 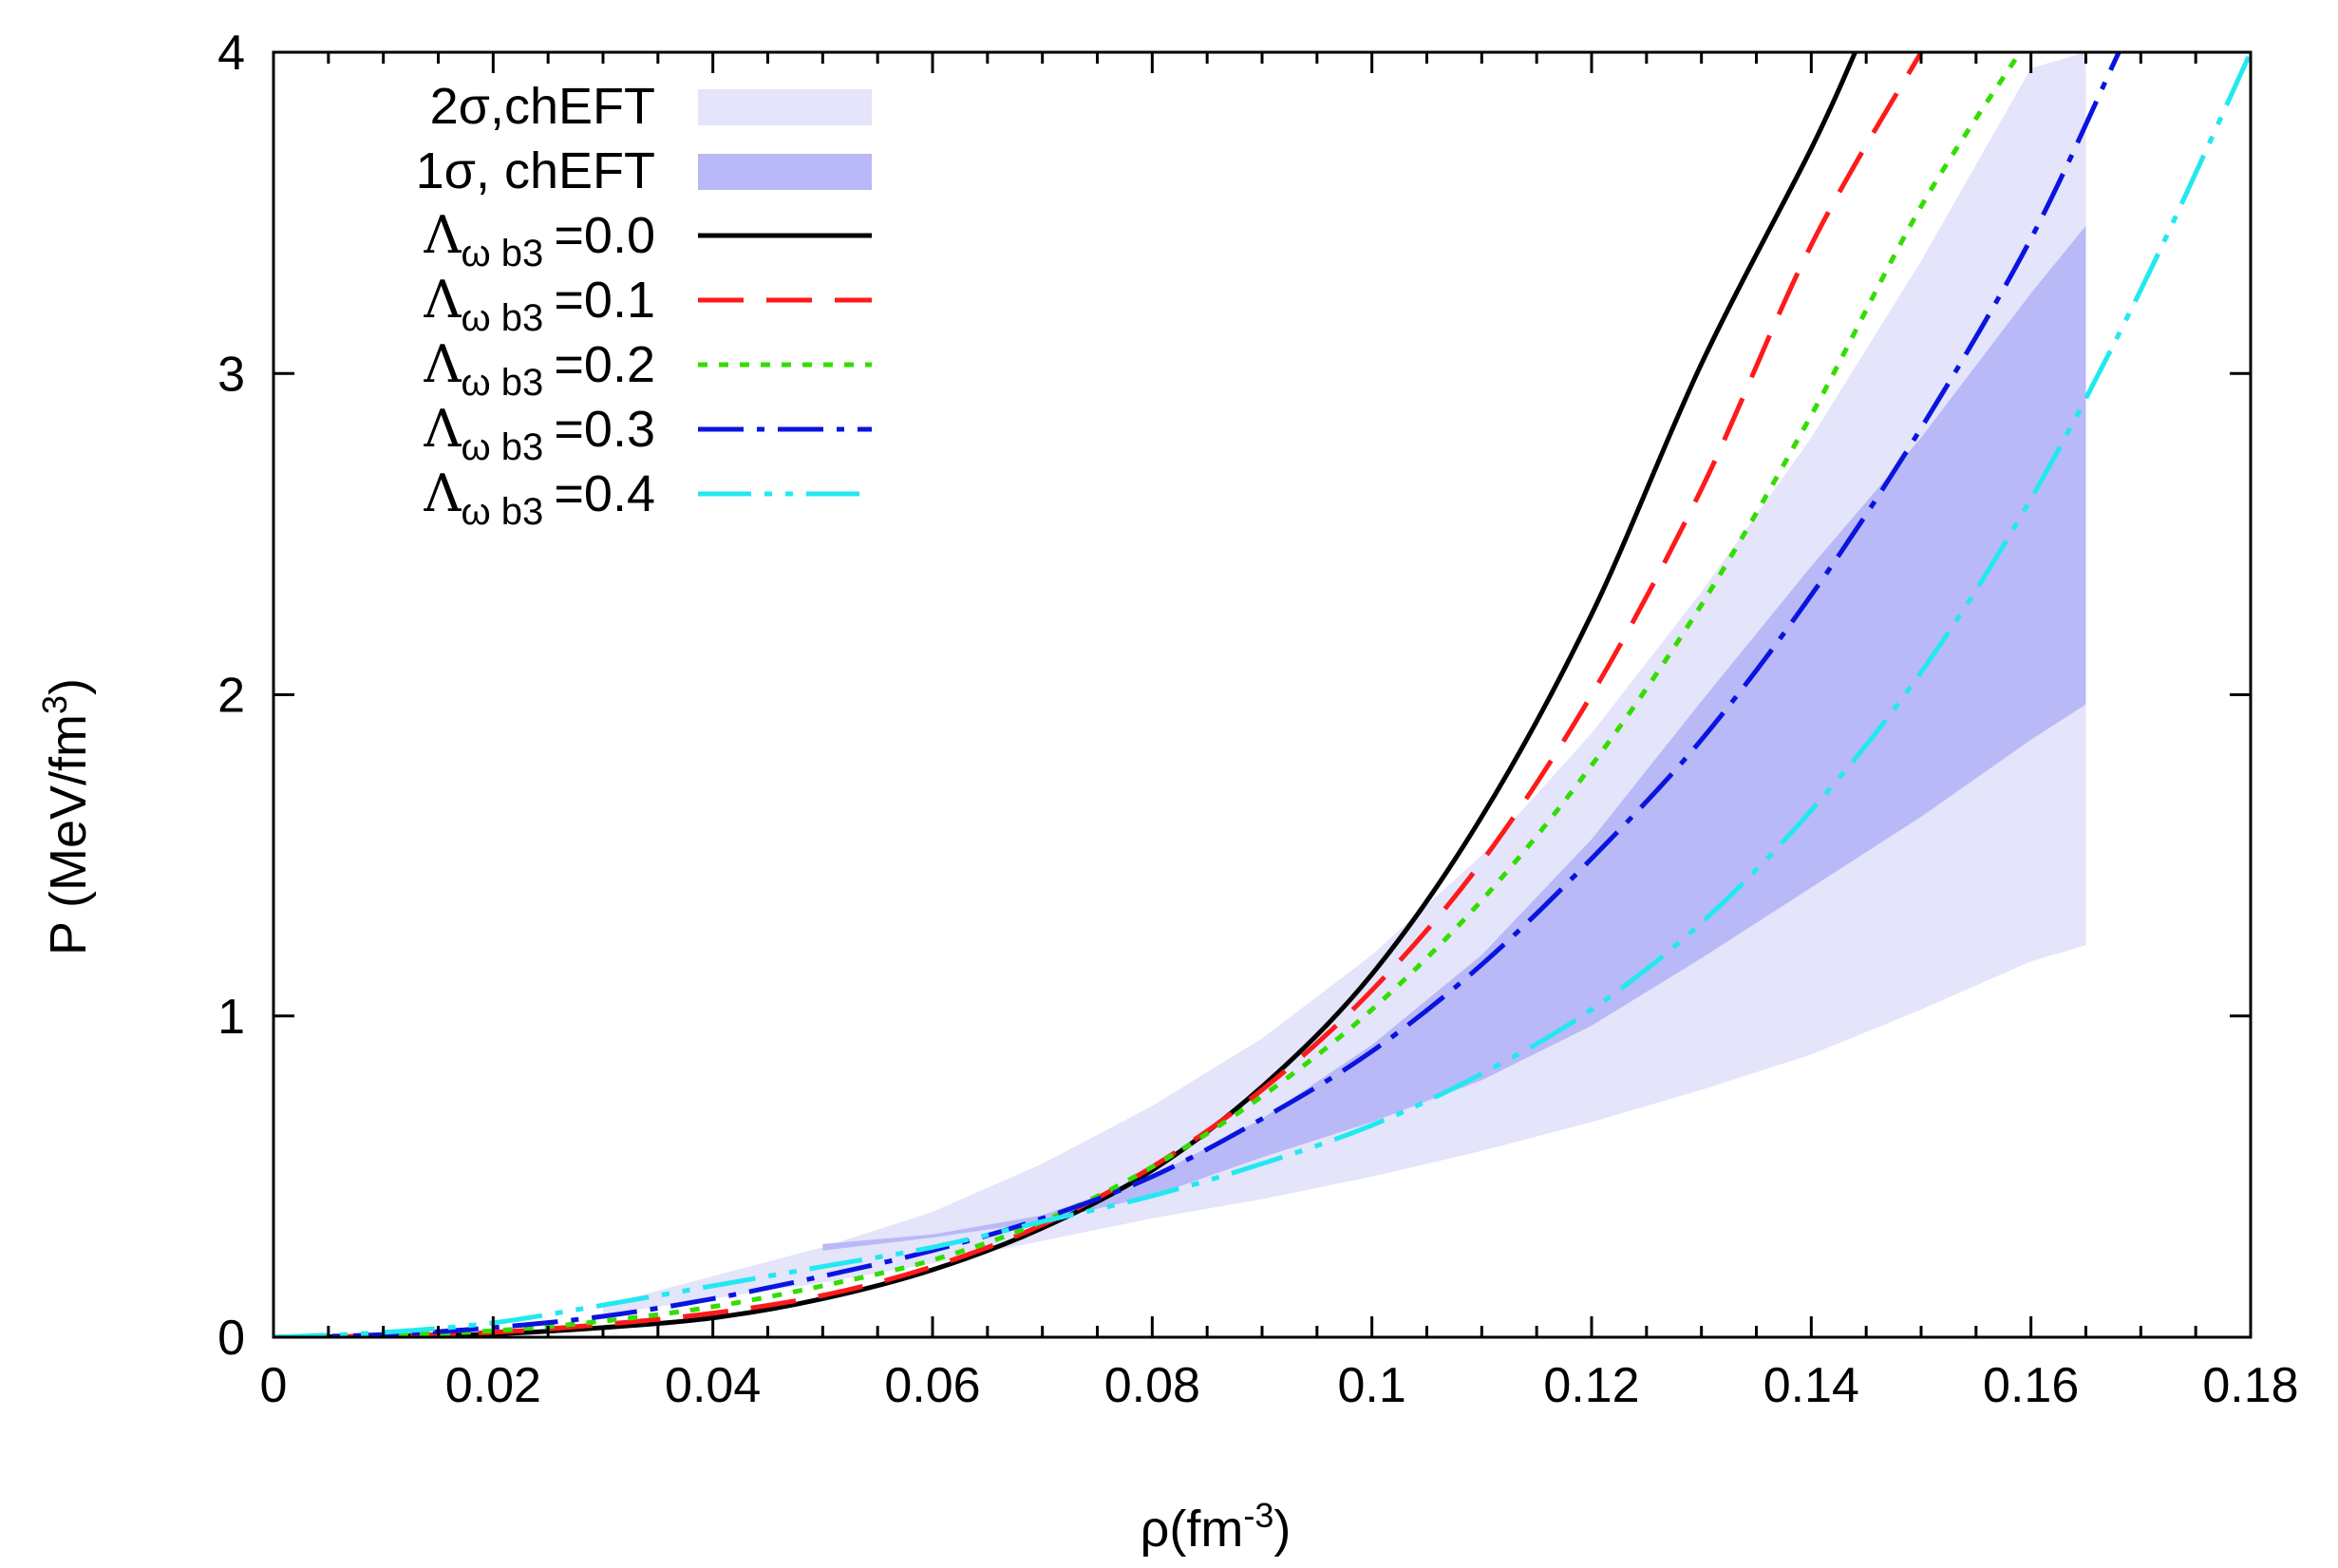 I want to click on y-tick-label: 3, so click(x=231, y=374).